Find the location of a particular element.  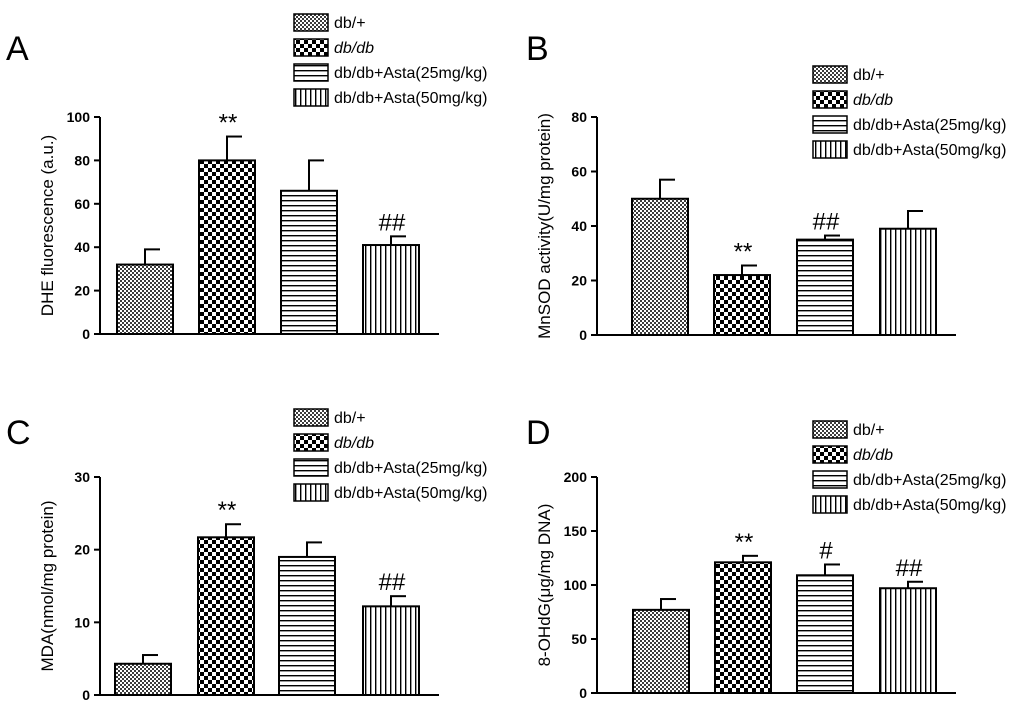

y-axis-label: MDA(nmol/mg protein) is located at coordinates (47, 586).